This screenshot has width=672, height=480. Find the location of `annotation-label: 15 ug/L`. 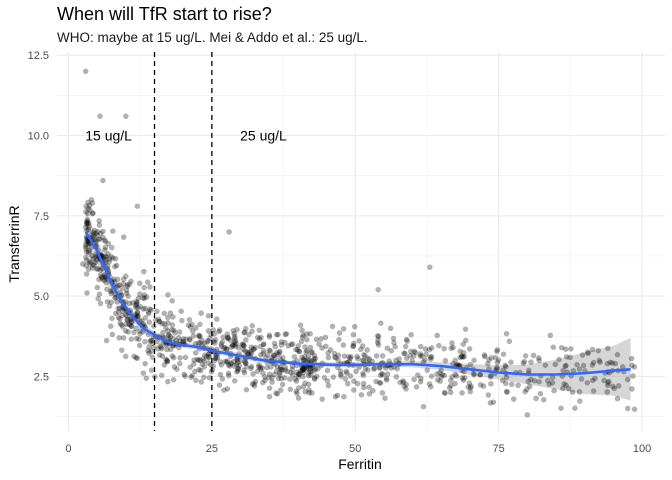

annotation-label: 15 ug/L is located at coordinates (108, 136).